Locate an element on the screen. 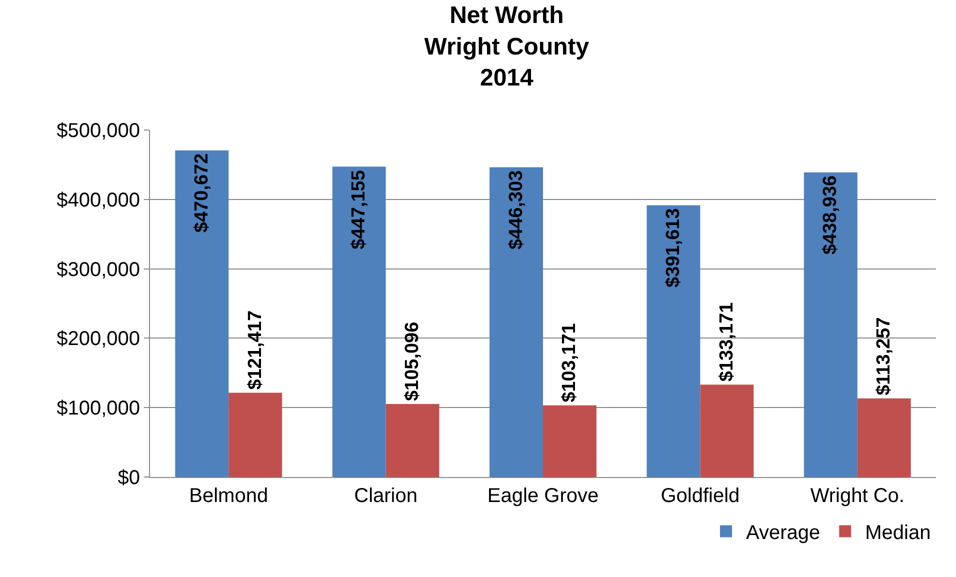 The width and height of the screenshot is (956, 577). y-tick-label: $200,000 is located at coordinates (98, 339).